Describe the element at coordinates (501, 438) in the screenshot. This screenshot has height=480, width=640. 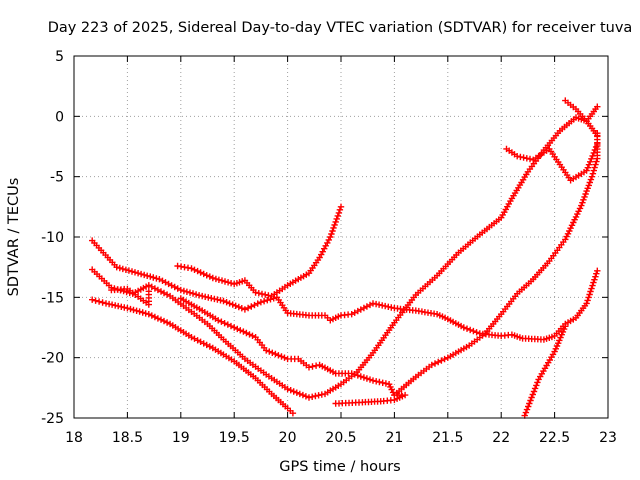
I see `x-tick-label: 22` at that location.